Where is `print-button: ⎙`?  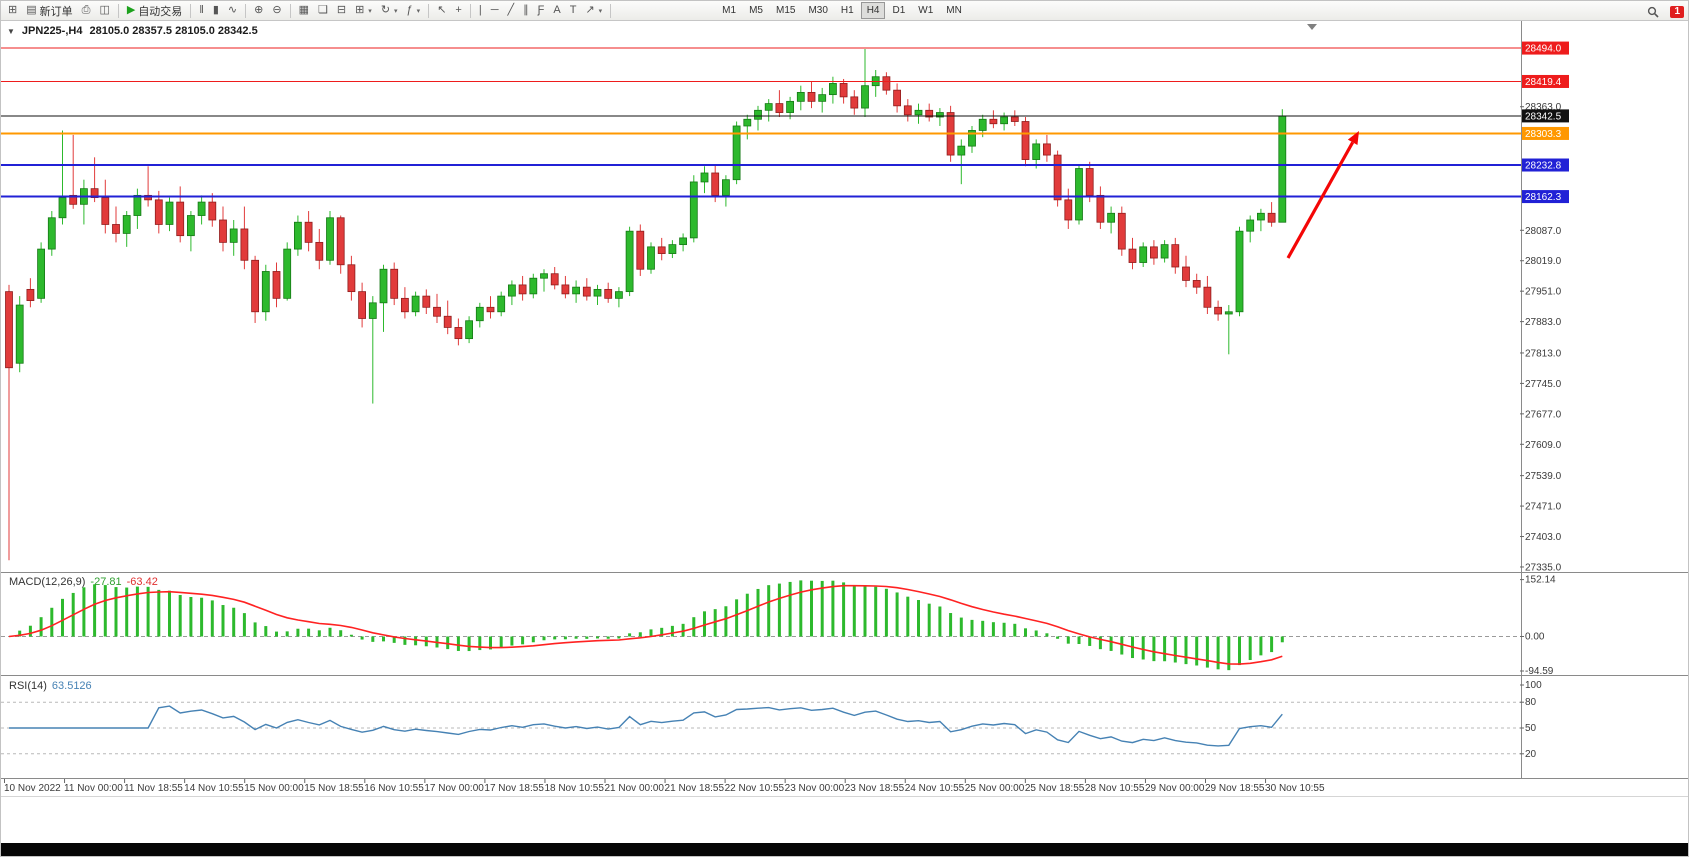 print-button: ⎙ is located at coordinates (86, 10).